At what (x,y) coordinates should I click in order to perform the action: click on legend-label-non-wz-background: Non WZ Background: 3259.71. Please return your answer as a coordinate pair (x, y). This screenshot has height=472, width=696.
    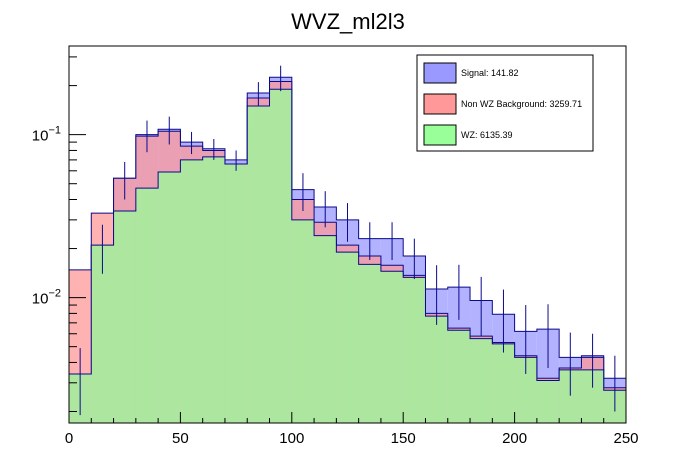
    Looking at the image, I should click on (521, 104).